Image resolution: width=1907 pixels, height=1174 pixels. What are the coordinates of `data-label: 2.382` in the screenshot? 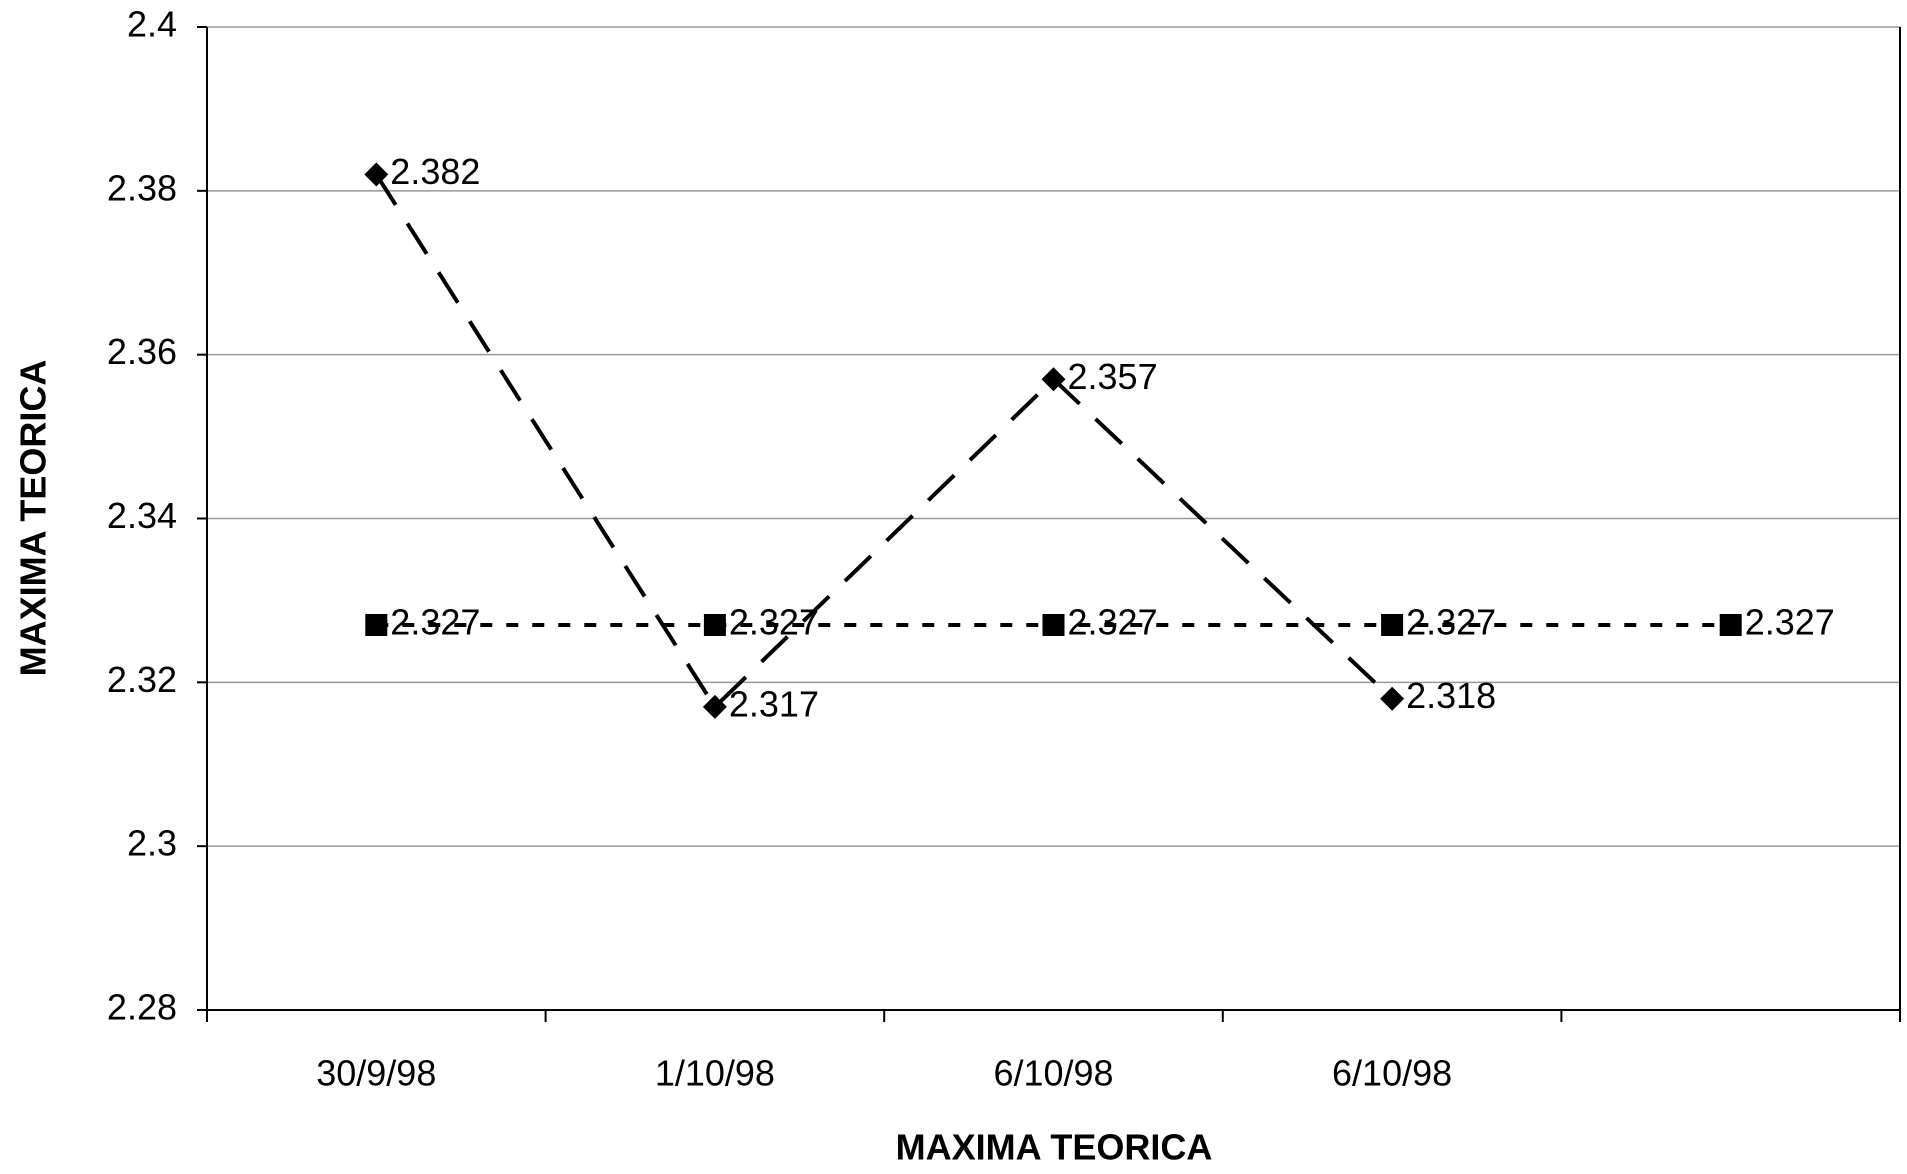 It's located at (435, 171).